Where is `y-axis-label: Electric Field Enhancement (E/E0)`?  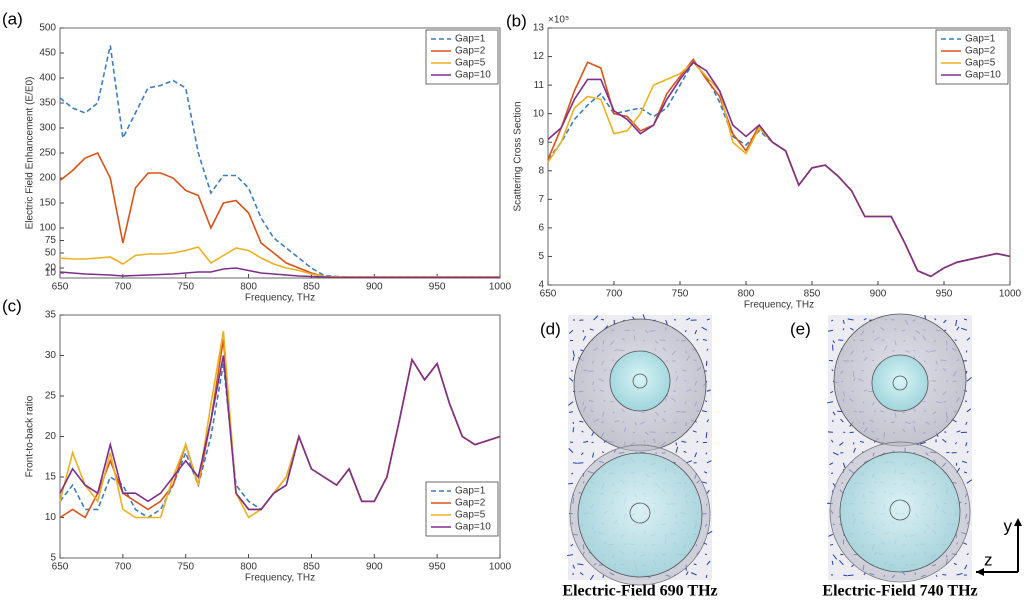 y-axis-label: Electric Field Enhancement (E/E0) is located at coordinates (30, 153).